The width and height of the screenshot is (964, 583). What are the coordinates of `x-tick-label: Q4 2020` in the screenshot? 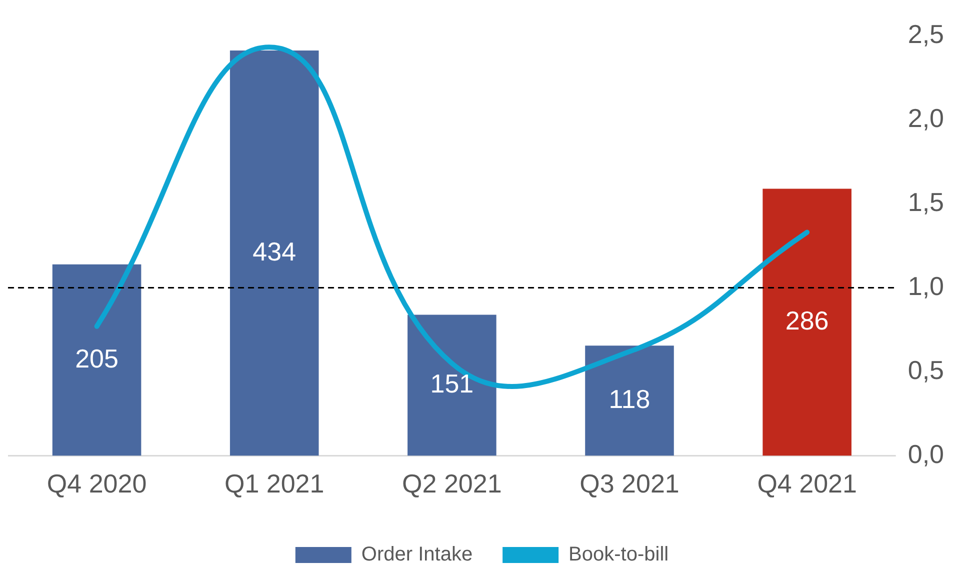 It's located at (96, 483).